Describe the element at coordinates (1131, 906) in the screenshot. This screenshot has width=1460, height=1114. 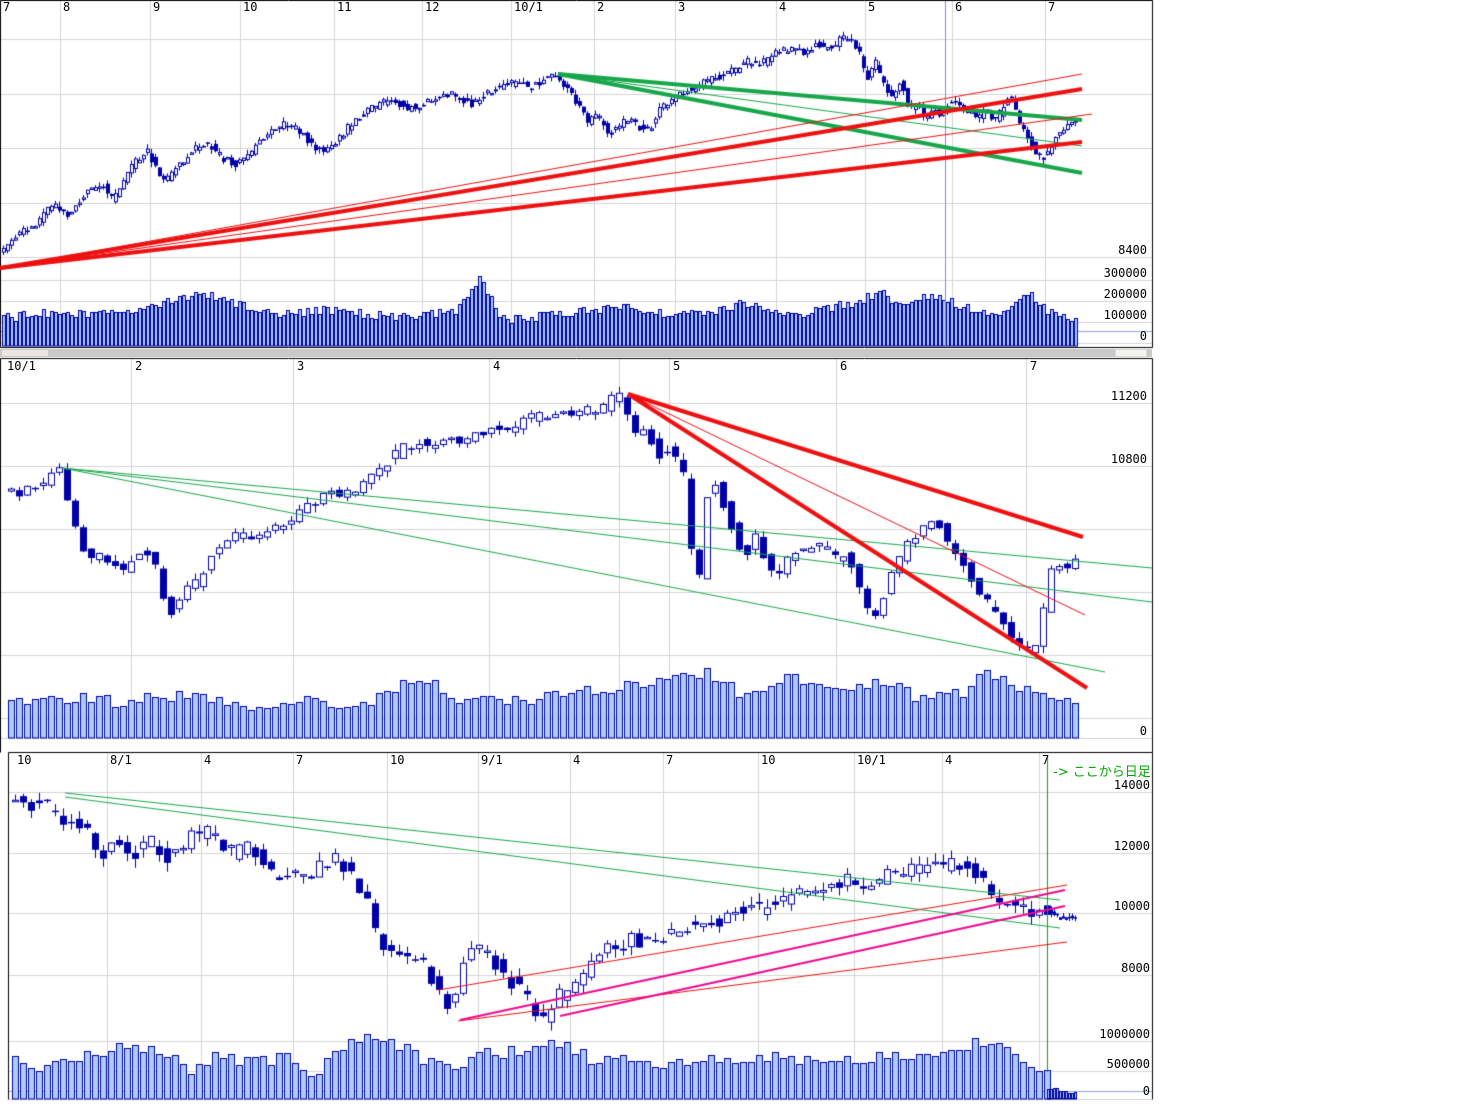
I see `y-axis-label: 10000` at that location.